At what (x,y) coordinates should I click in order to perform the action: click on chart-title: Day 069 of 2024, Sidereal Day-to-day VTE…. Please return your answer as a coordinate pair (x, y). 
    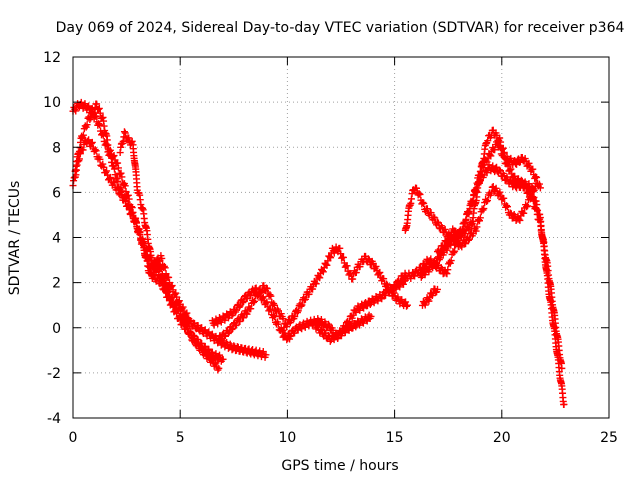
    Looking at the image, I should click on (340, 28).